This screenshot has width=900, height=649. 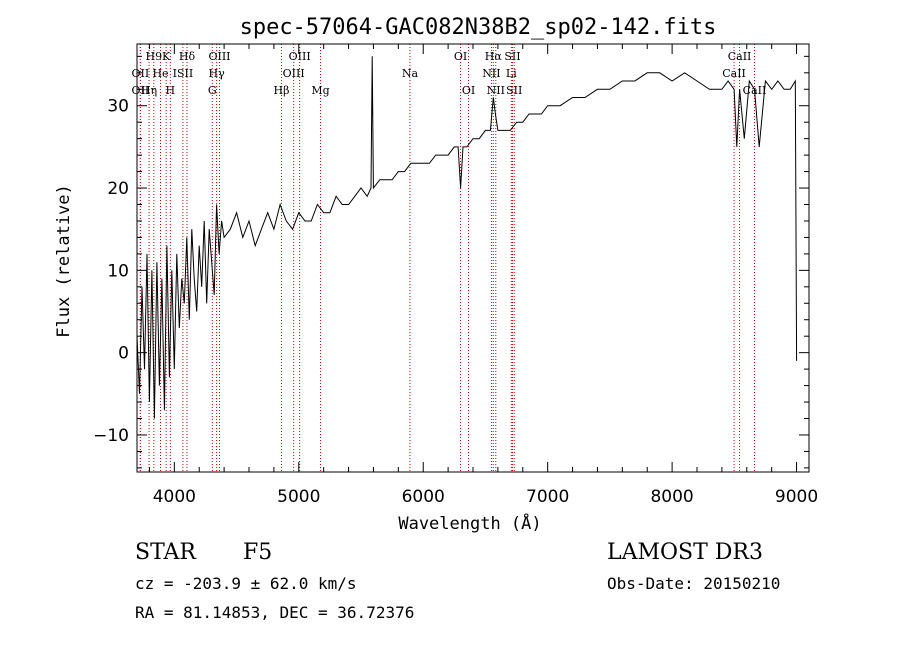 What do you see at coordinates (183, 73) in the screenshot?
I see `marker-label-11: ISII` at bounding box center [183, 73].